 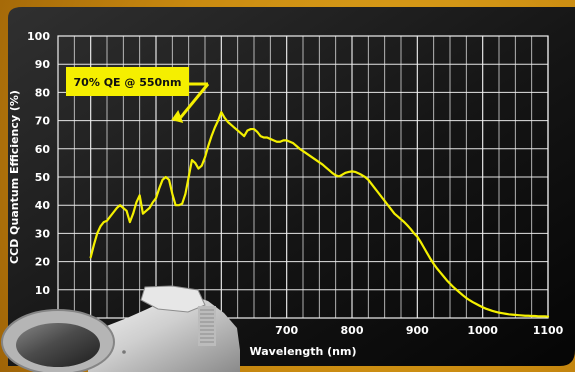 What do you see at coordinates (43, 177) in the screenshot?
I see `y-tick-label: 50` at bounding box center [43, 177].